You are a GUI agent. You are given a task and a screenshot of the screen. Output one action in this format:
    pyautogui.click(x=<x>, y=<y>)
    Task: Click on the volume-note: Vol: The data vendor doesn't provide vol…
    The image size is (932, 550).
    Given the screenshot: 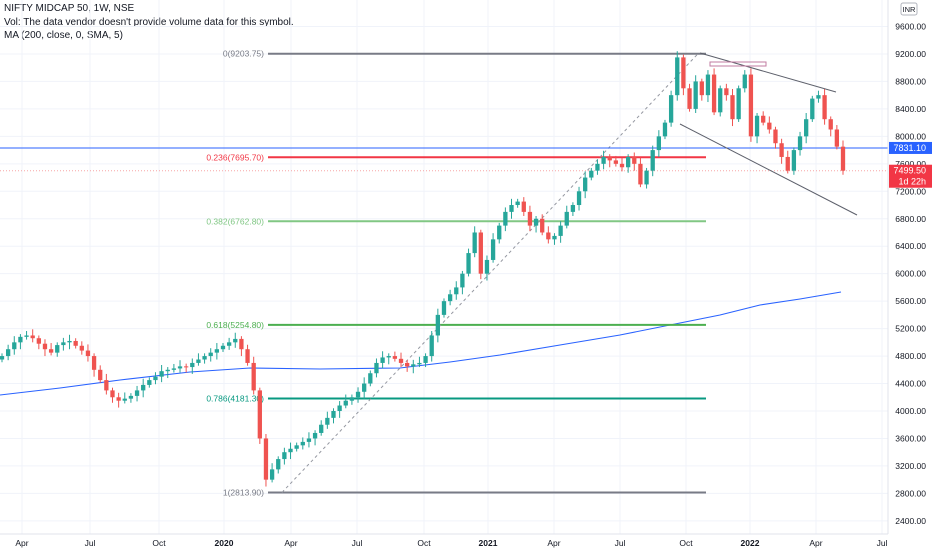 What is the action you would take?
    pyautogui.click(x=149, y=22)
    